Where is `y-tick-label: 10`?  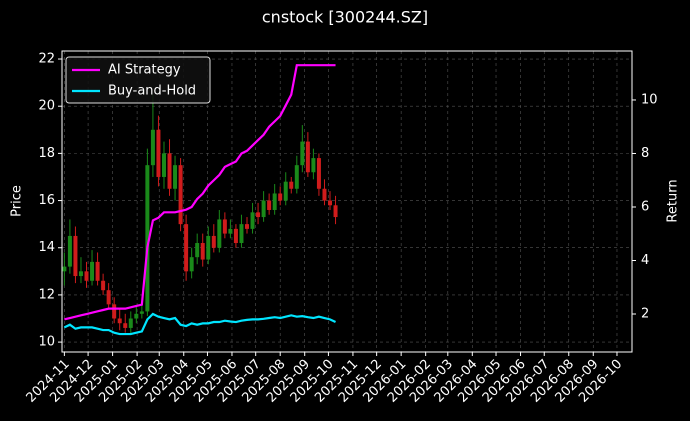
y-tick-label: 10 is located at coordinates (46, 342).